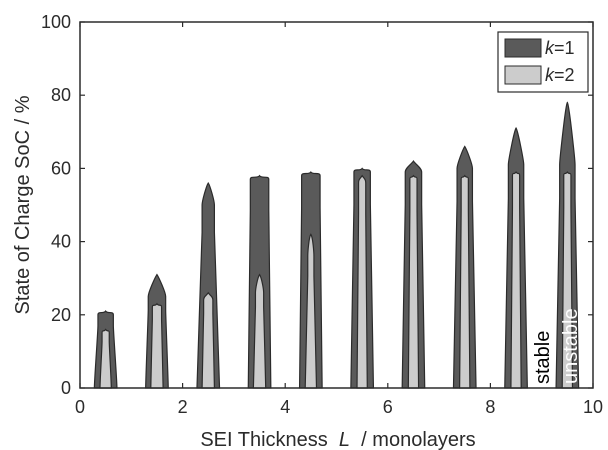  Describe the element at coordinates (418, 439) in the screenshot. I see `x-axis-label-unit: / monolayers` at that location.